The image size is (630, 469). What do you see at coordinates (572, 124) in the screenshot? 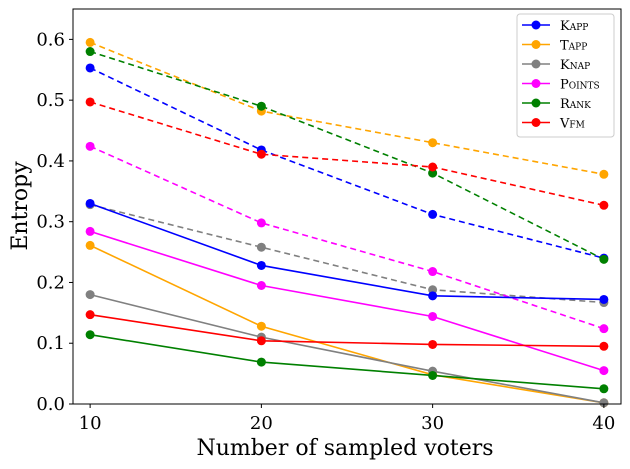
I see `legend-label: Vfm` at bounding box center [572, 124].